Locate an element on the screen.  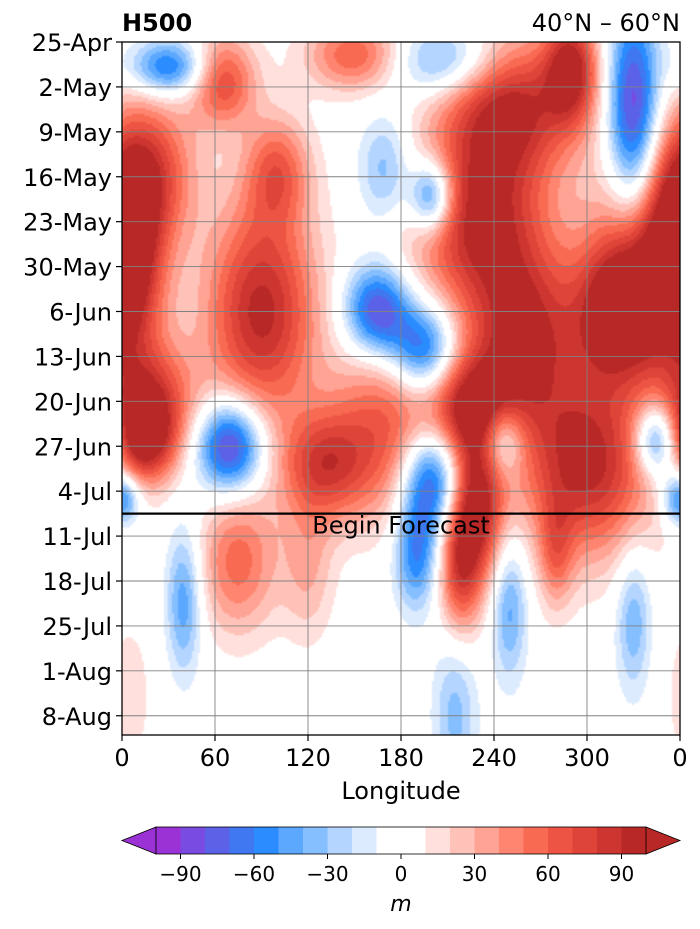
title-left: H500 is located at coordinates (157, 23).